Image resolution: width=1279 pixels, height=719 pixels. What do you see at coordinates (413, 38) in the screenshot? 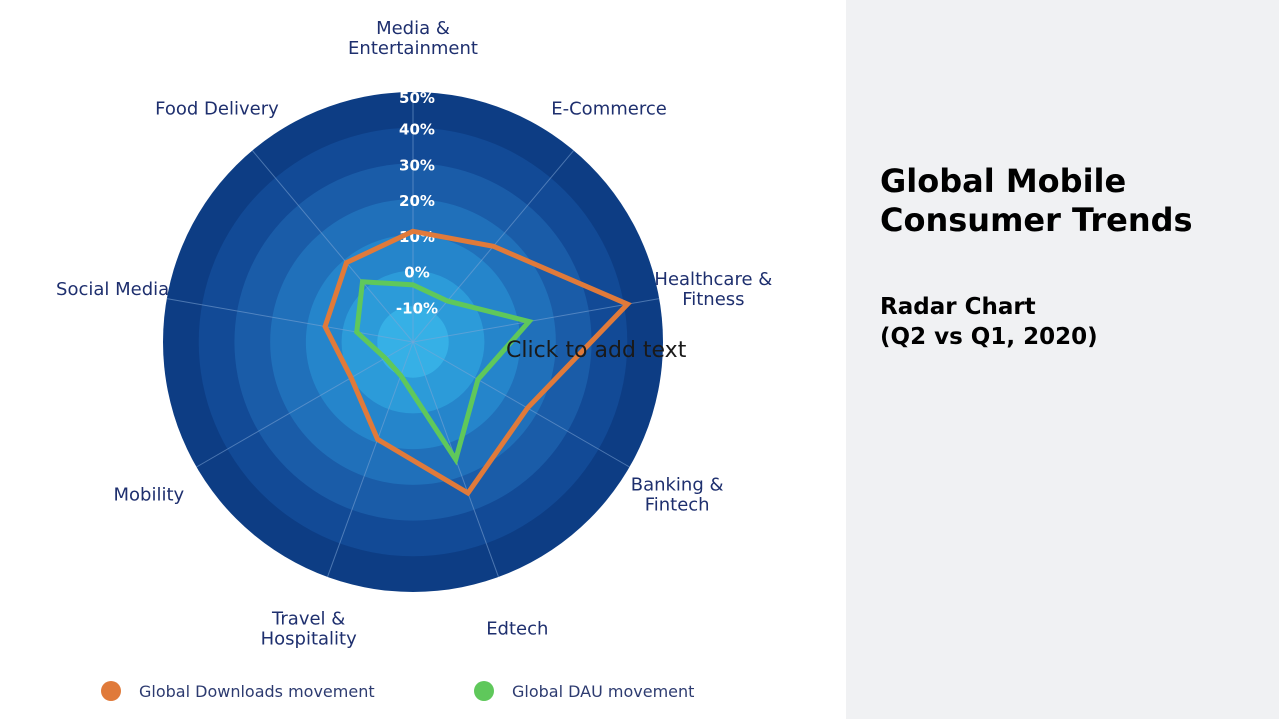
I see `category-label: Media & Entertainment` at bounding box center [413, 38].